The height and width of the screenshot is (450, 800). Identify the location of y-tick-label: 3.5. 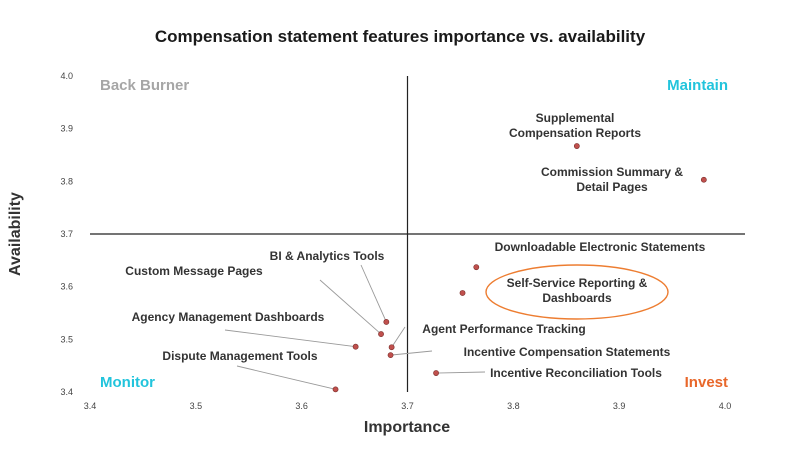
(66, 339).